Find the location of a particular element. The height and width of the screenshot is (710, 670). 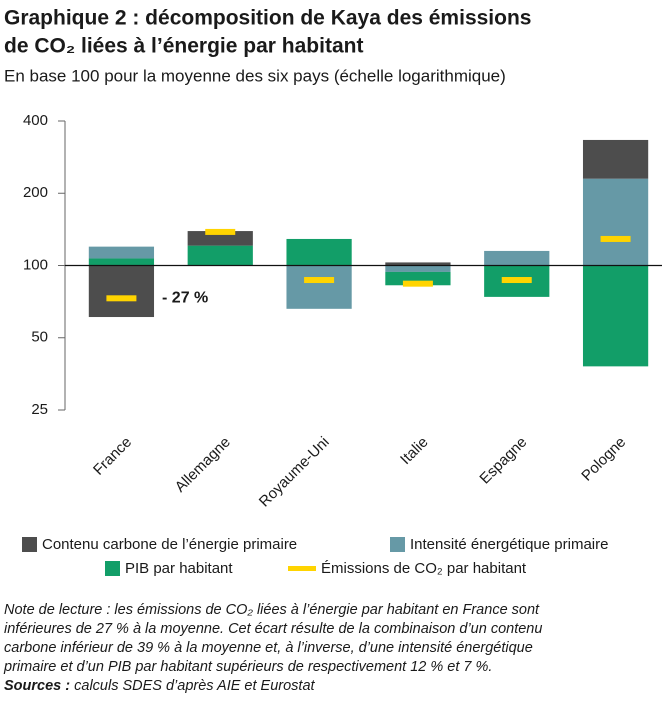

x-tick-label: Pologne is located at coordinates (603, 459).